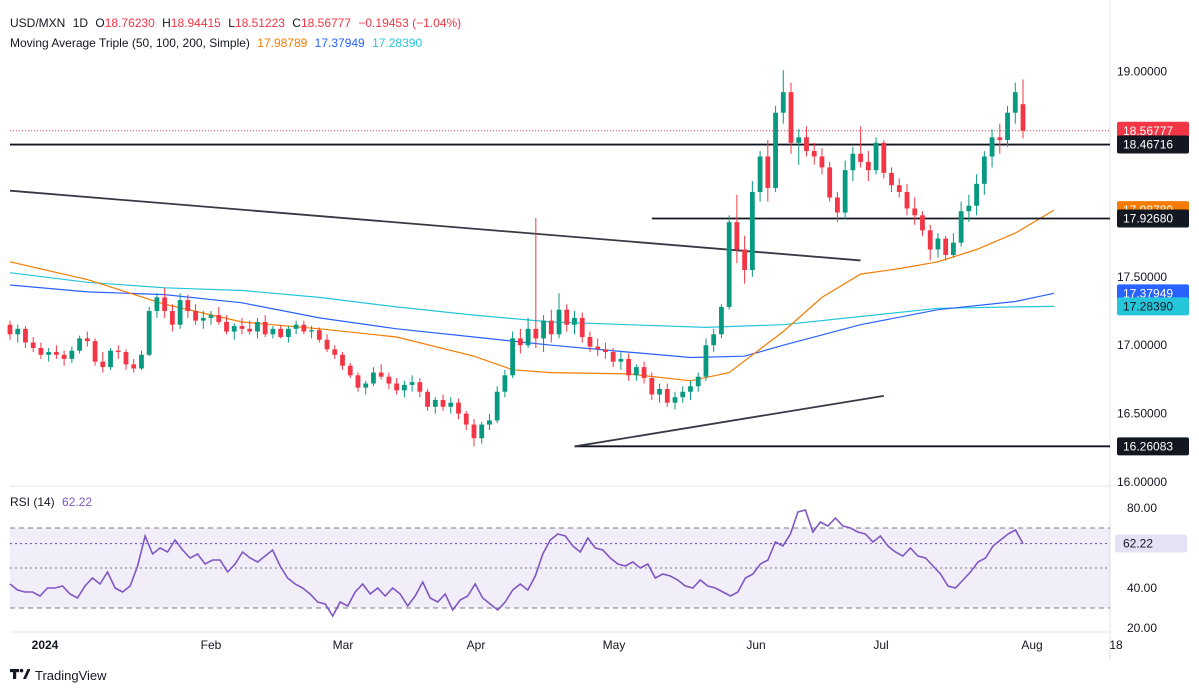  What do you see at coordinates (1142, 482) in the screenshot?
I see `price-tick-label: 16.00000` at bounding box center [1142, 482].